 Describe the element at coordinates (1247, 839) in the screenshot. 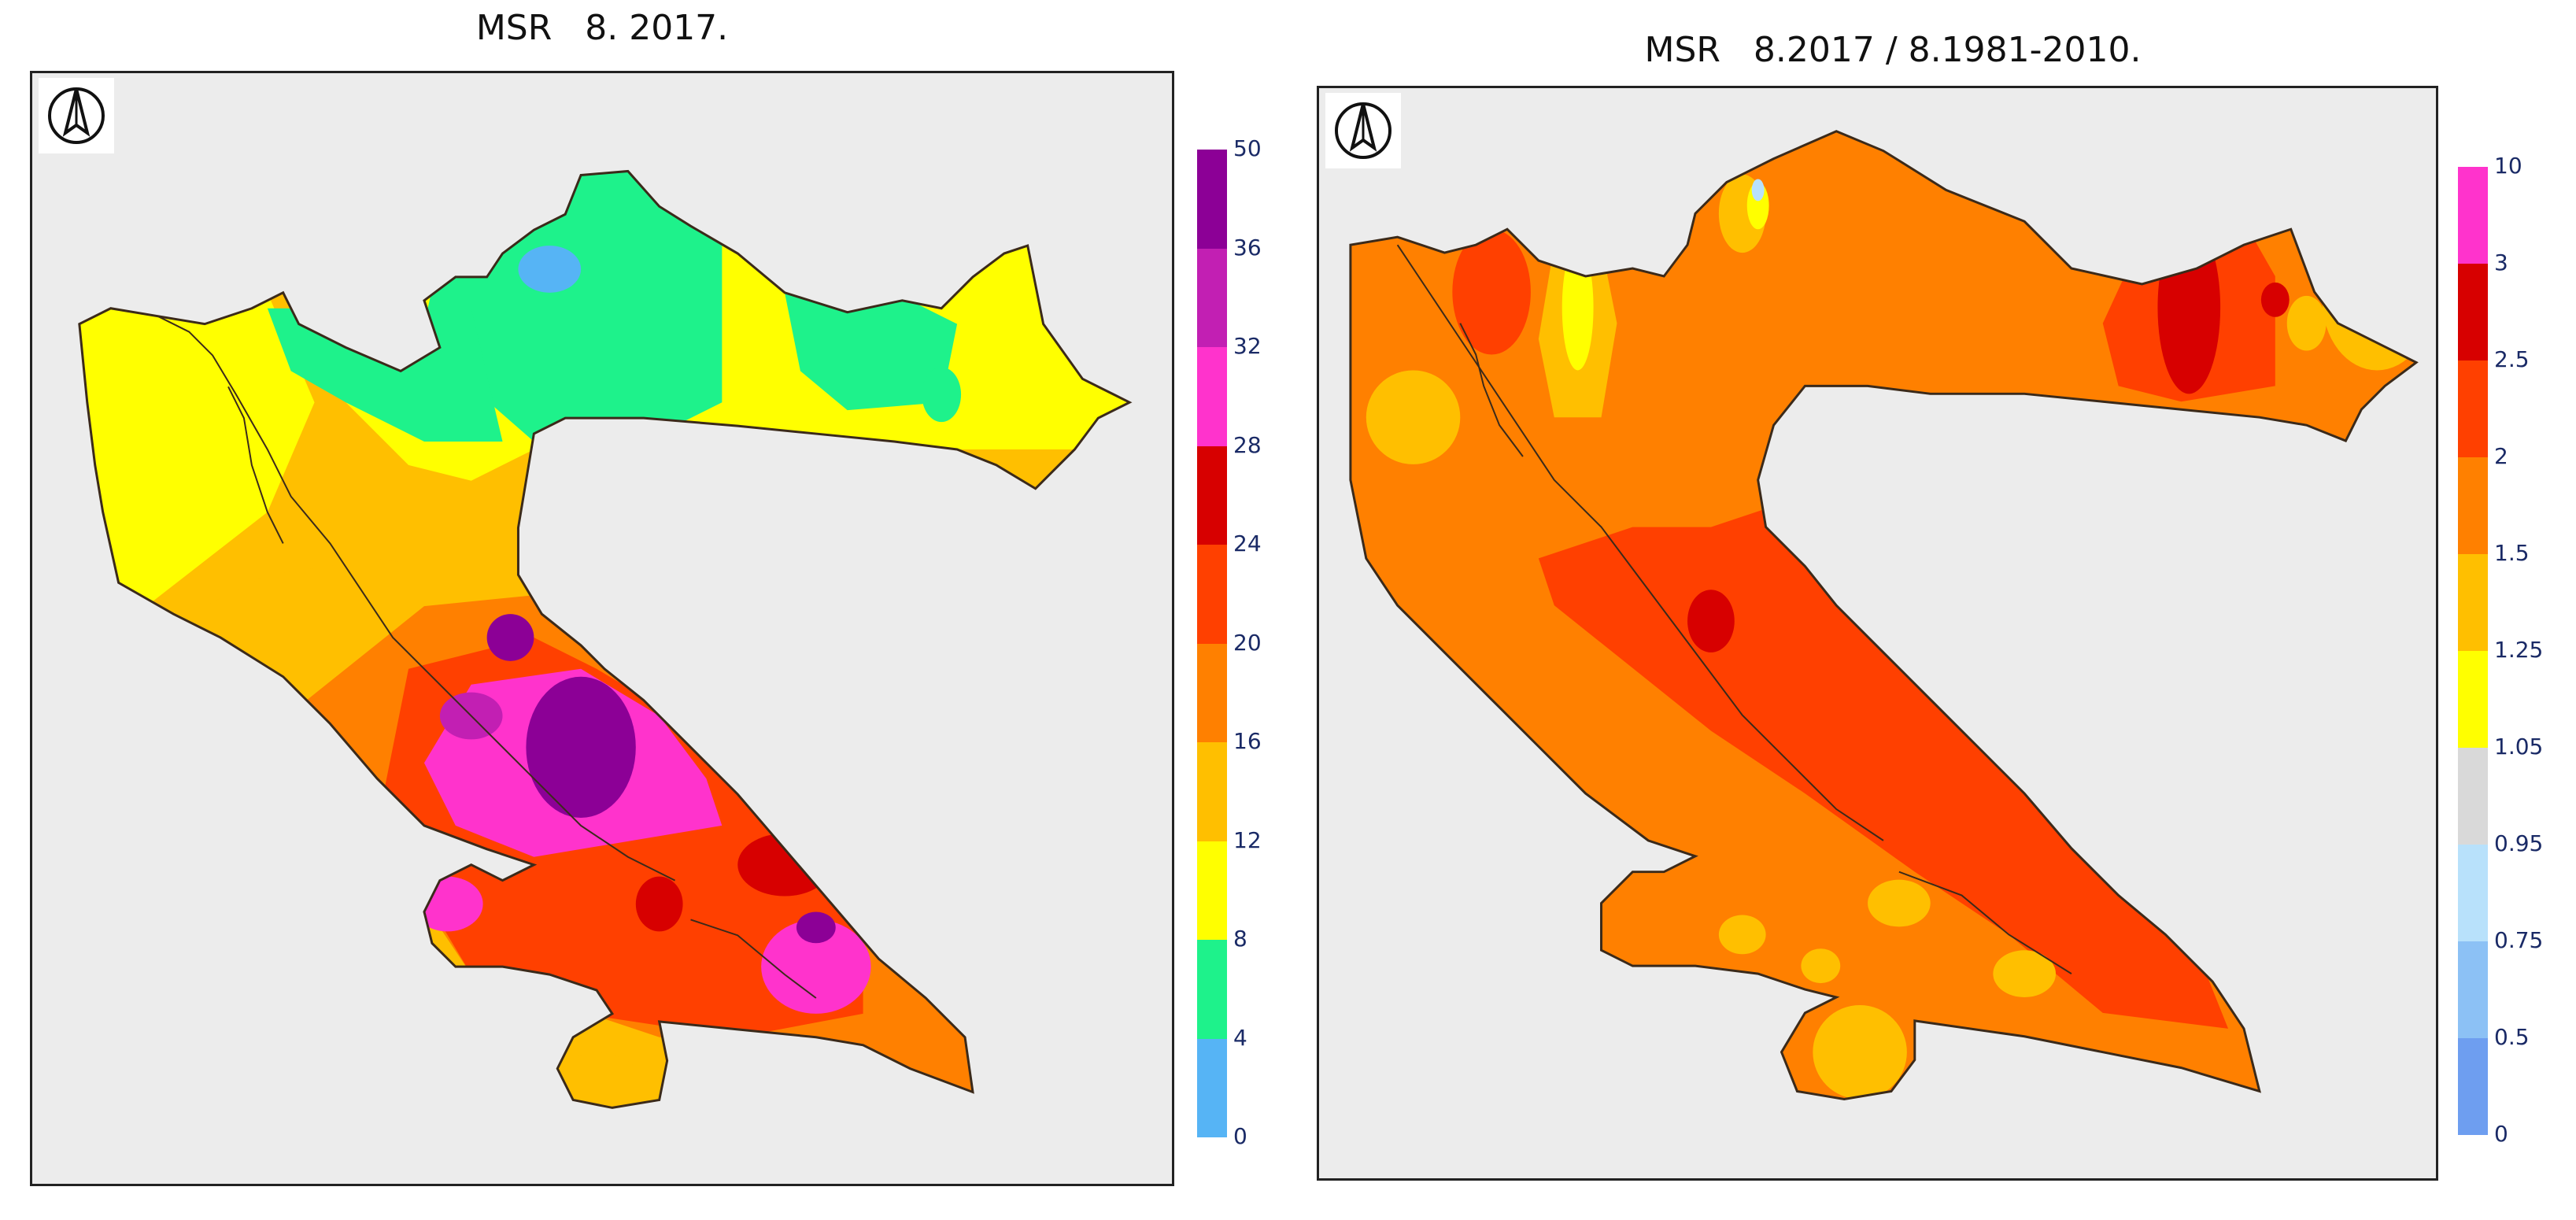

I see `legend-tick-label: 12` at that location.